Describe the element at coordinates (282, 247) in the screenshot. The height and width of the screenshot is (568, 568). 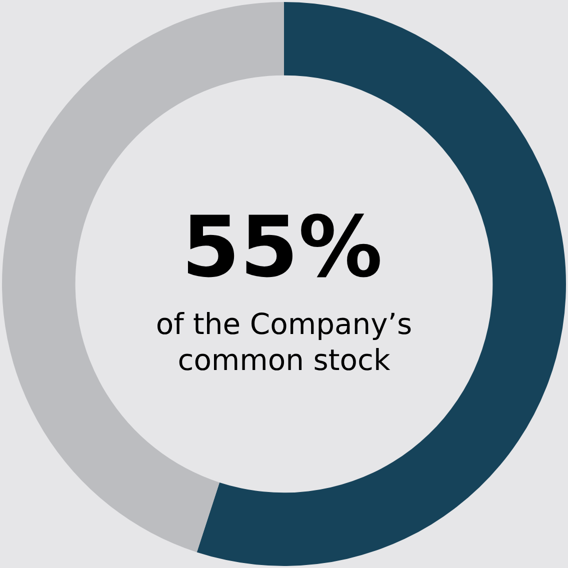
I see `text: 55%` at that location.